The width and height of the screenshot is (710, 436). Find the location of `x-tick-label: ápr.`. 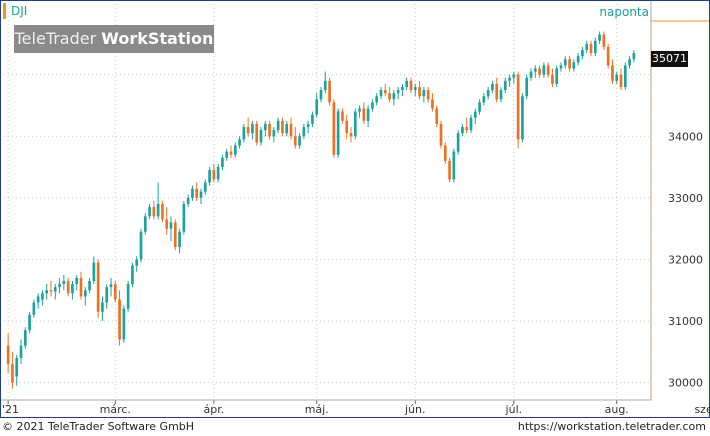

x-tick-label: ápr. is located at coordinates (213, 409).